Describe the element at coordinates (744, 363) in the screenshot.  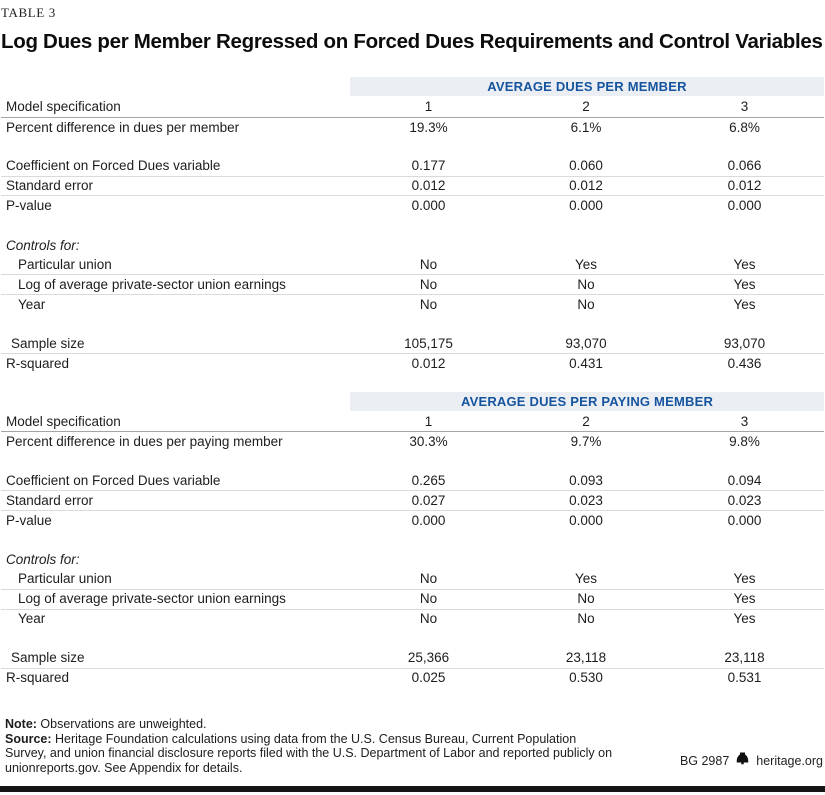
I see `cell-value: 0.436` at that location.